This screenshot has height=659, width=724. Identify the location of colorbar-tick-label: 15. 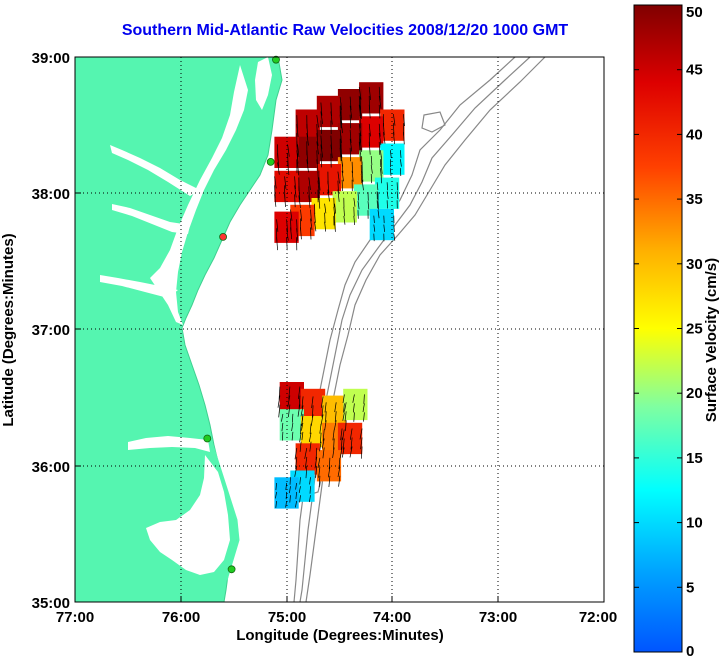
(694, 458).